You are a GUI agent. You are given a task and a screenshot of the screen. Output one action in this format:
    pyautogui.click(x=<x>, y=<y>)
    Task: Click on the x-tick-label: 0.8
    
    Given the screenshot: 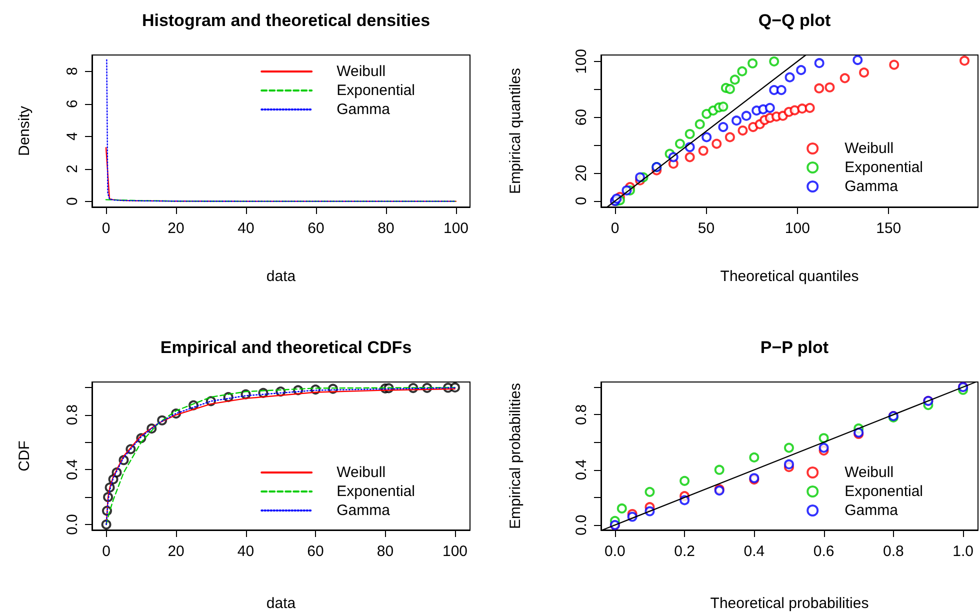 What is the action you would take?
    pyautogui.click(x=893, y=551)
    